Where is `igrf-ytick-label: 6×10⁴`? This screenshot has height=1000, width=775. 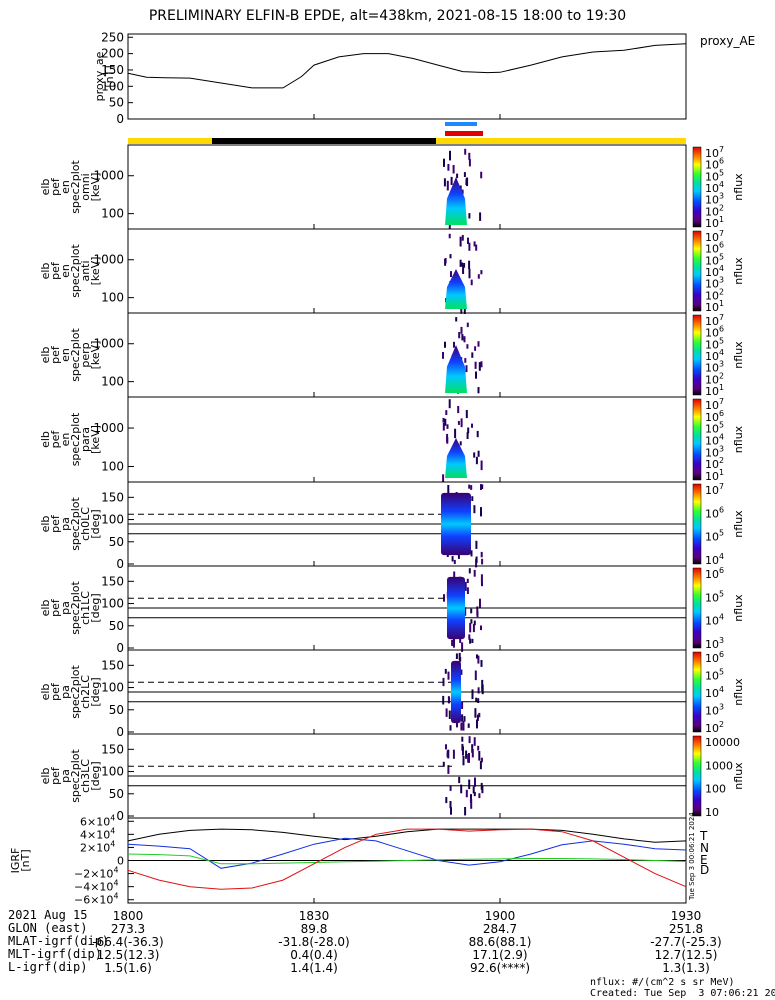 igrf-ytick-label: 6×10⁴ is located at coordinates (97, 820).